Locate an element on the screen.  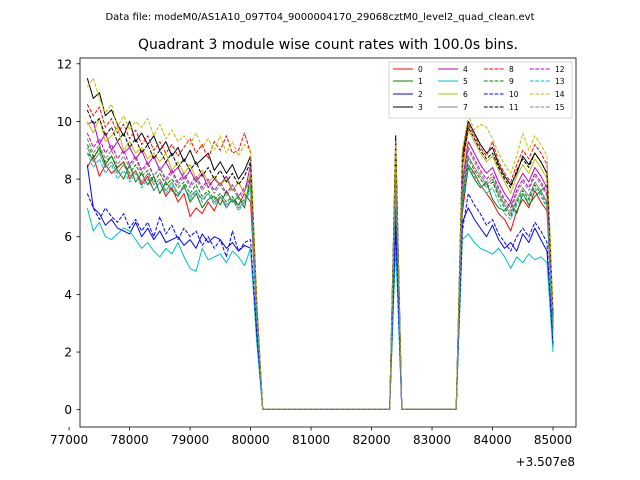
legend-label-11: 11 is located at coordinates (514, 107).